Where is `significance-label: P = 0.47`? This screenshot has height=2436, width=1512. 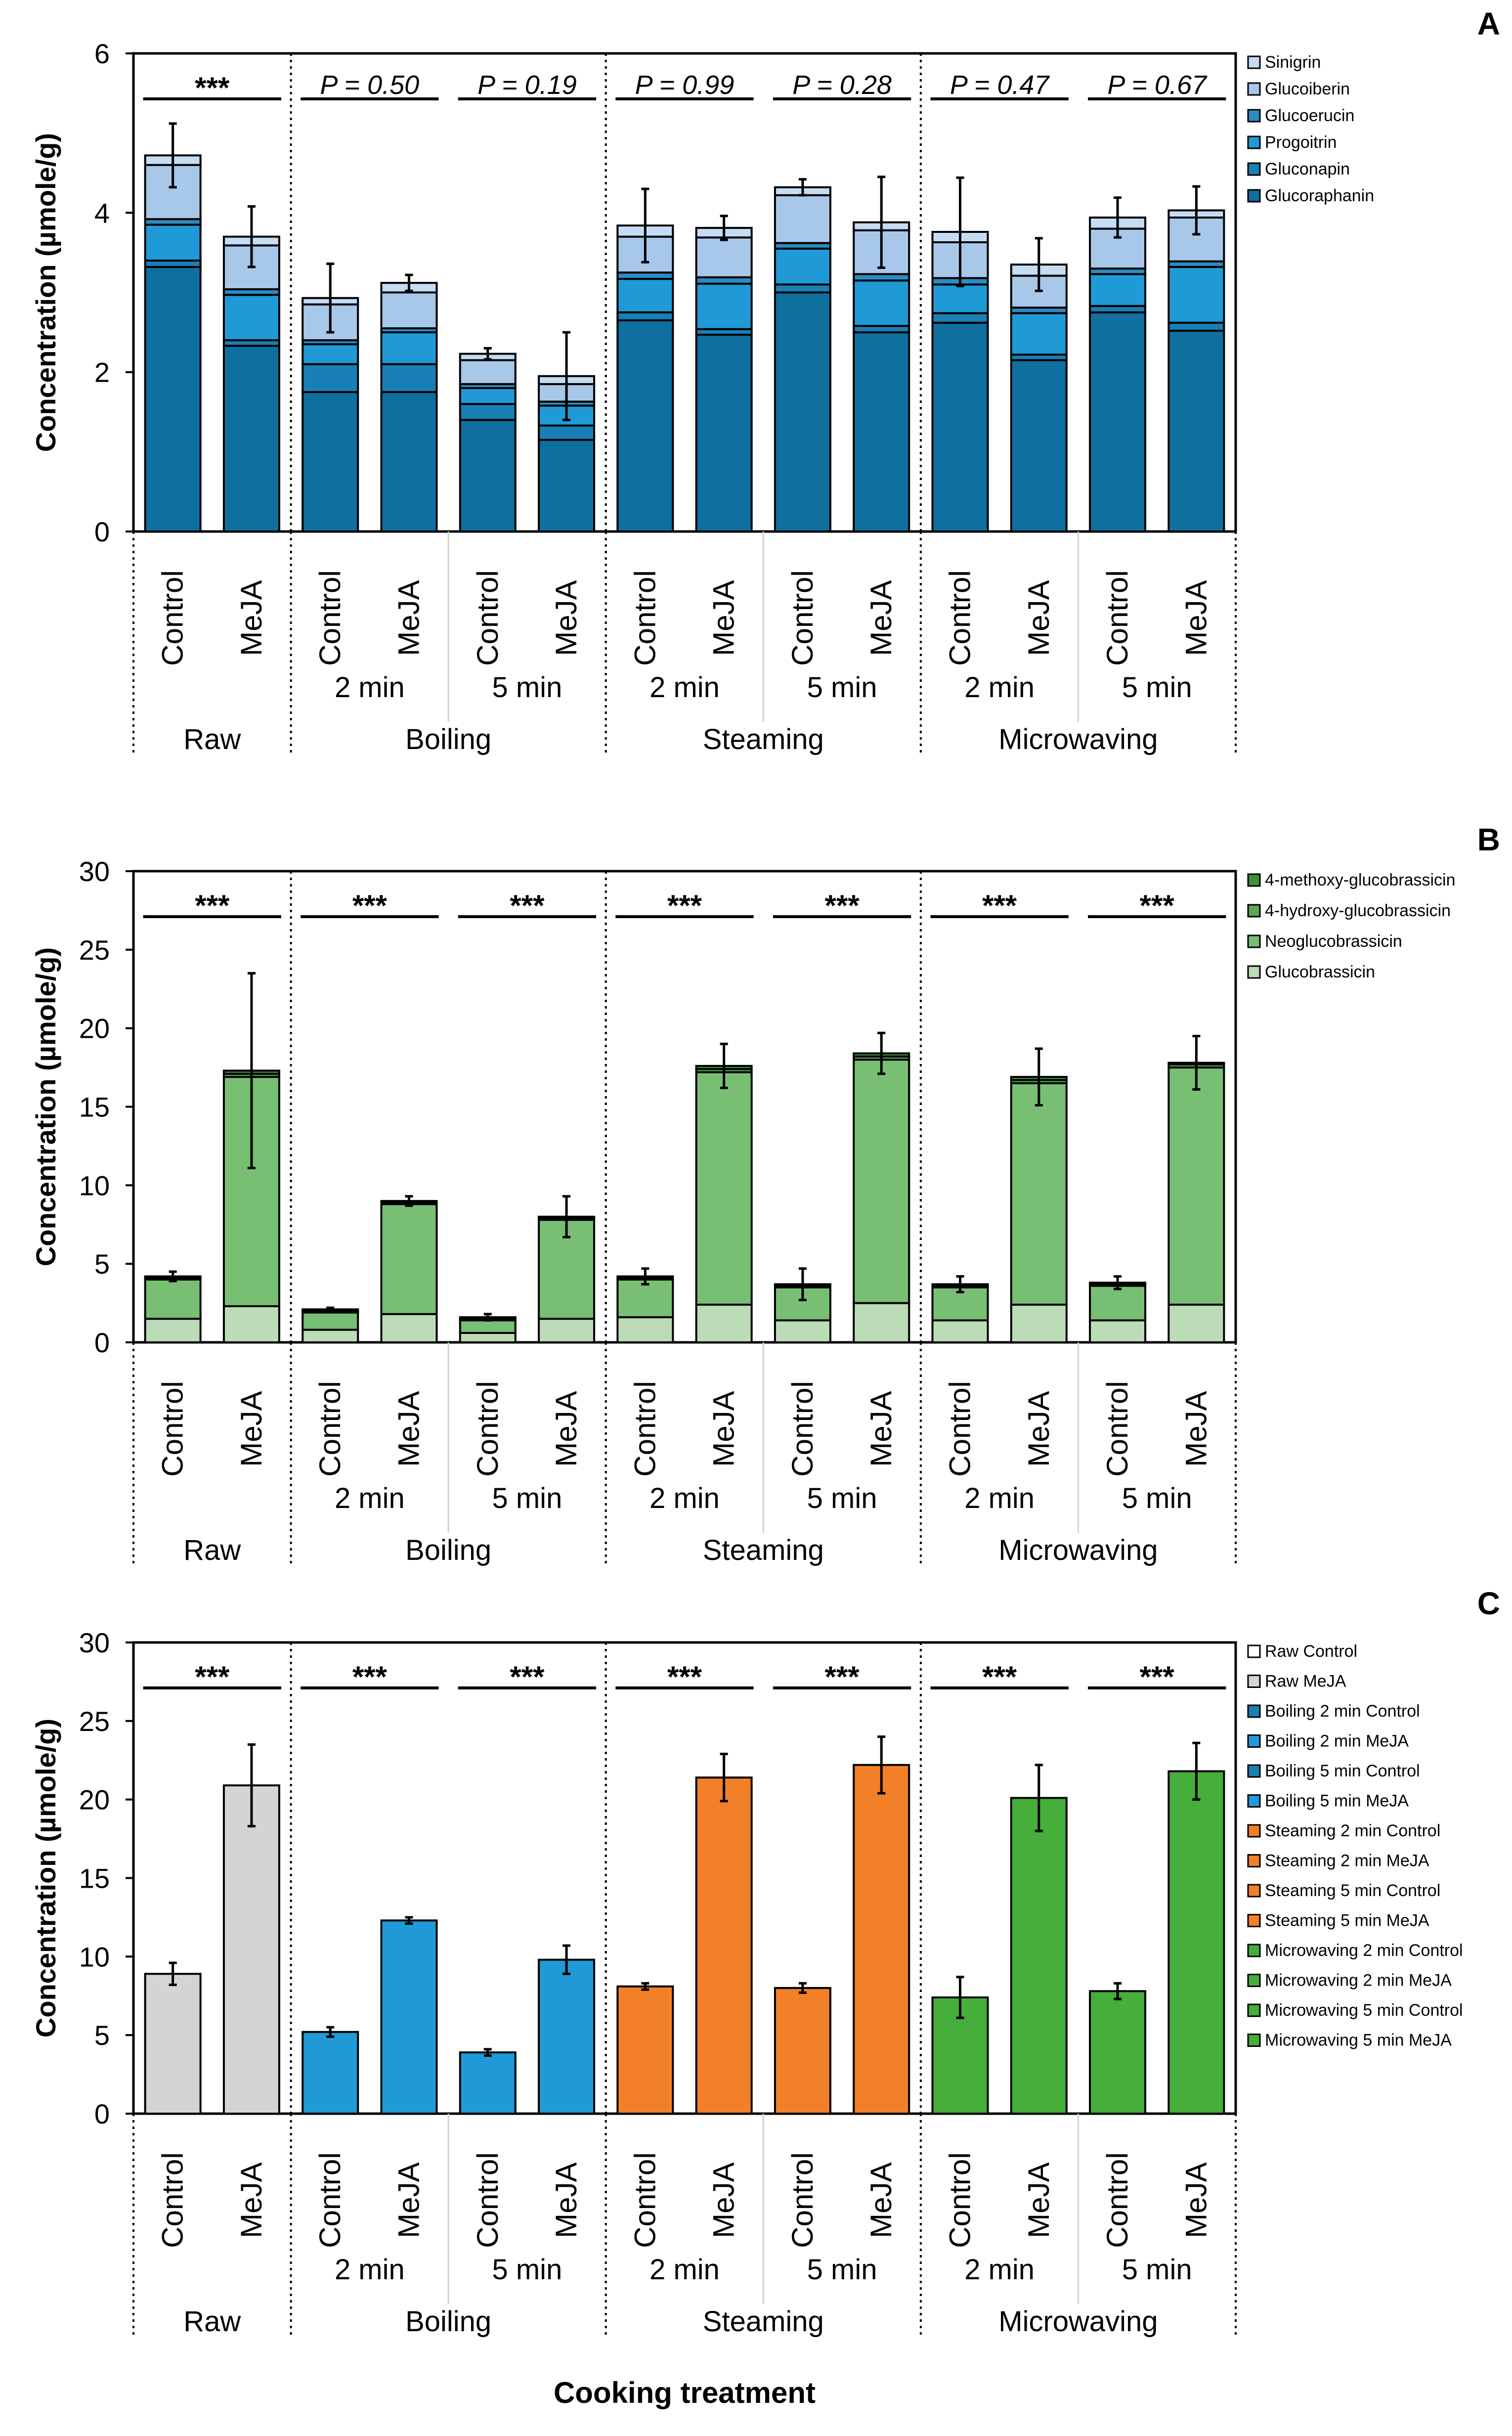
significance-label: P = 0.47 is located at coordinates (1000, 85).